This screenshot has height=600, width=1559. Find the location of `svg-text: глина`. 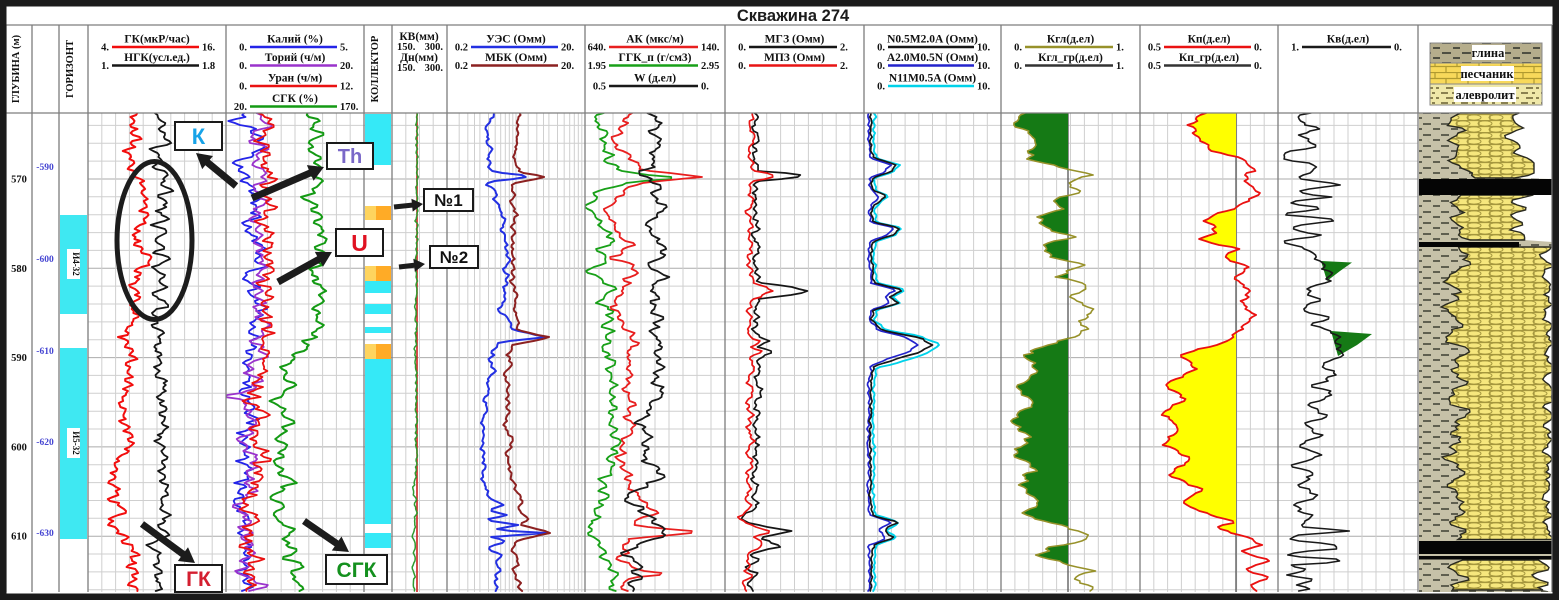

svg-text: глина is located at coordinates (1488, 53).